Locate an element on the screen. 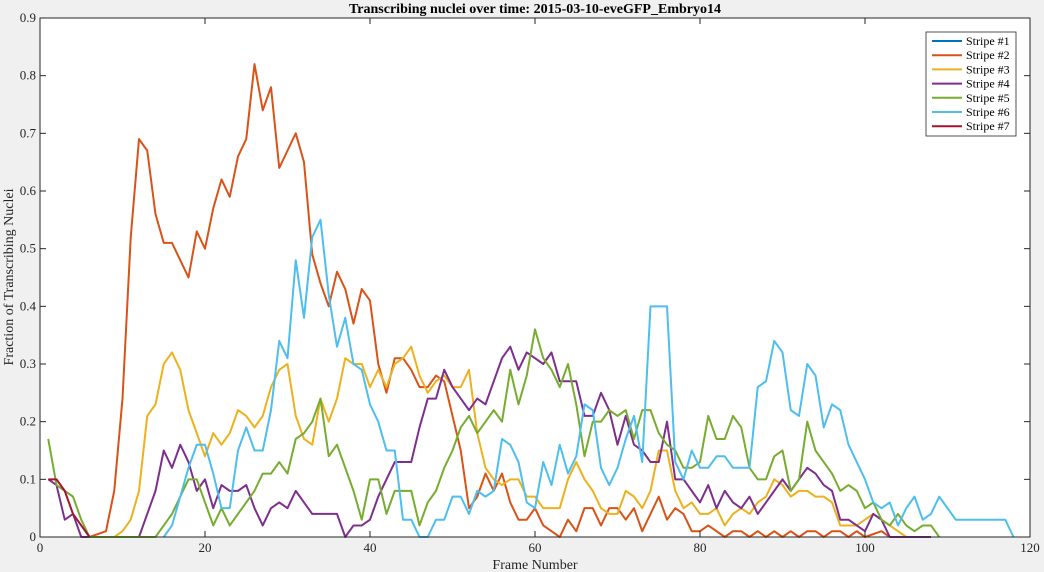 The width and height of the screenshot is (1044, 572). legend-label-stripe-6: Stripe #6 is located at coordinates (988, 112).